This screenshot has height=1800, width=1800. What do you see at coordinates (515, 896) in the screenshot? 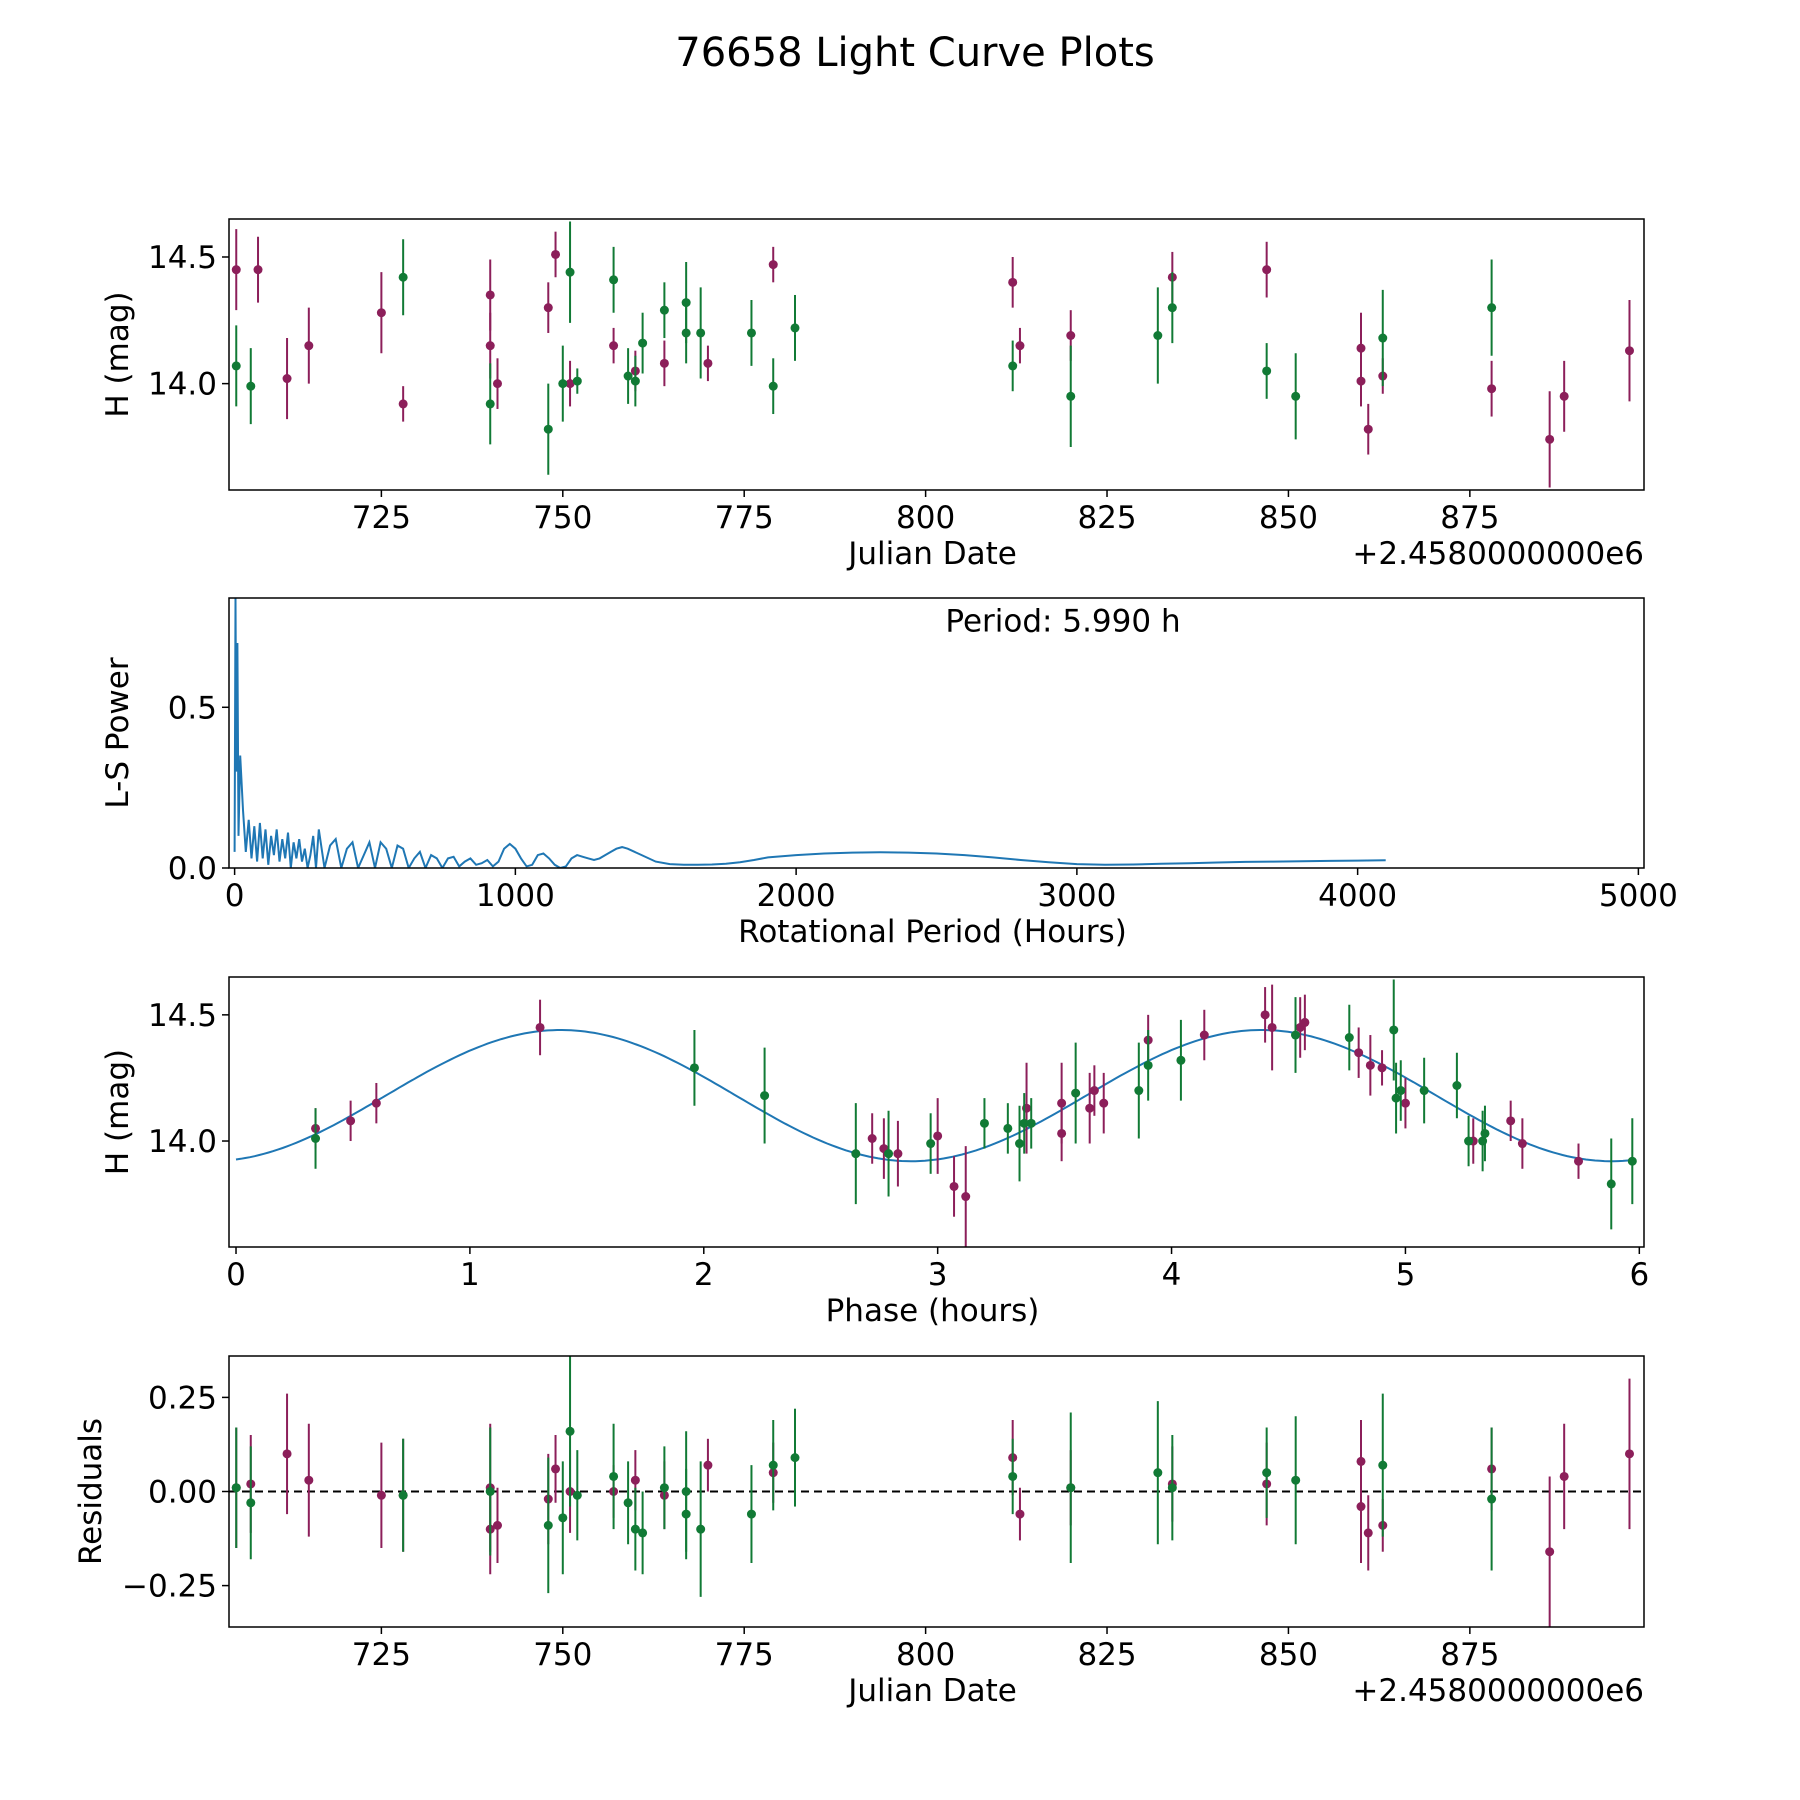
I see `x-tick-label: 1000` at bounding box center [515, 896].